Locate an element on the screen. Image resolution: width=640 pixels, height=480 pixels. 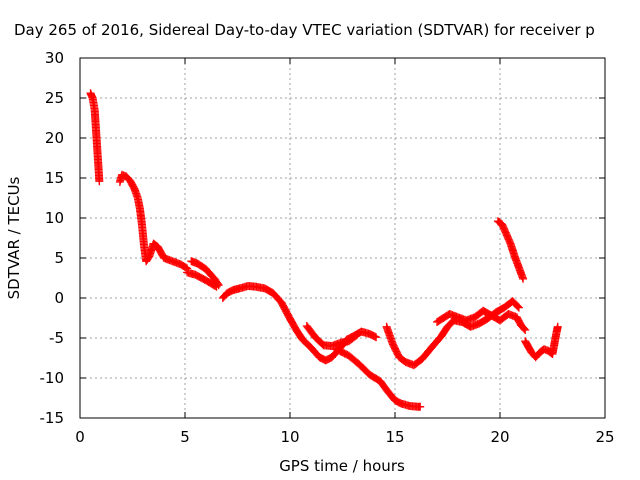
y-tick-label: -10 is located at coordinates (52, 378).